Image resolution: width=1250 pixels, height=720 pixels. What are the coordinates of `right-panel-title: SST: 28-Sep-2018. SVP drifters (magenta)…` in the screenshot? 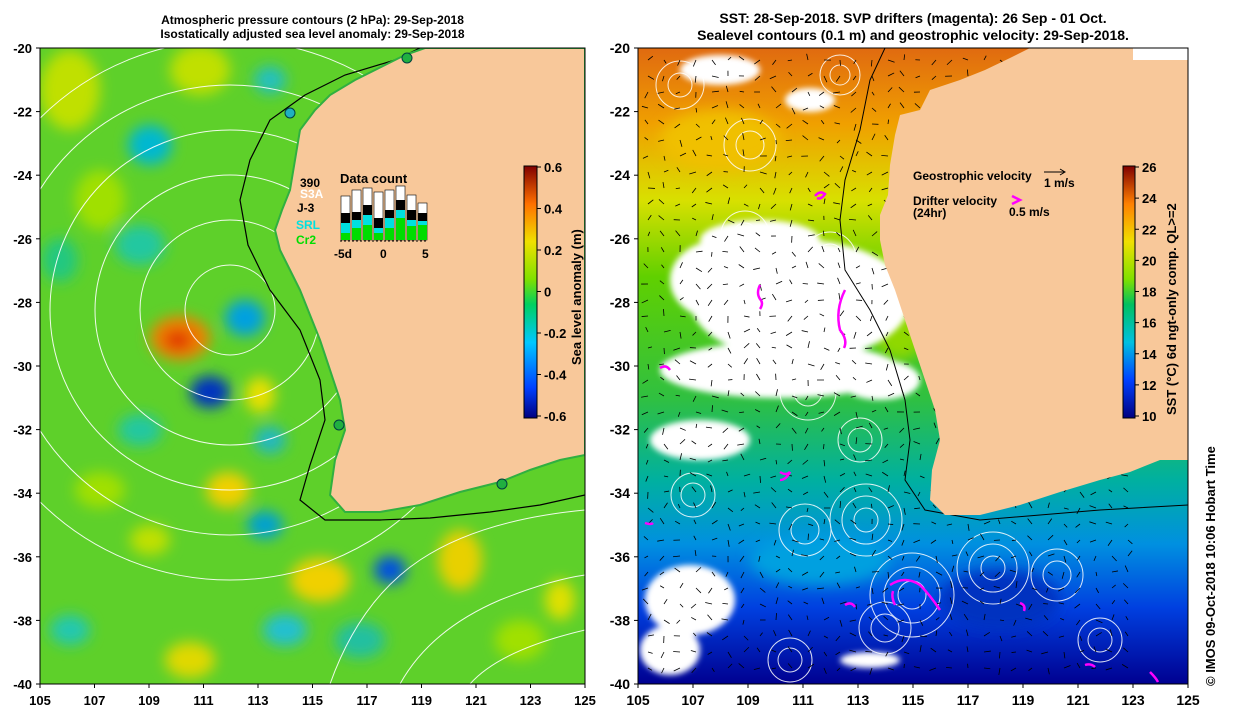 It's located at (913, 27).